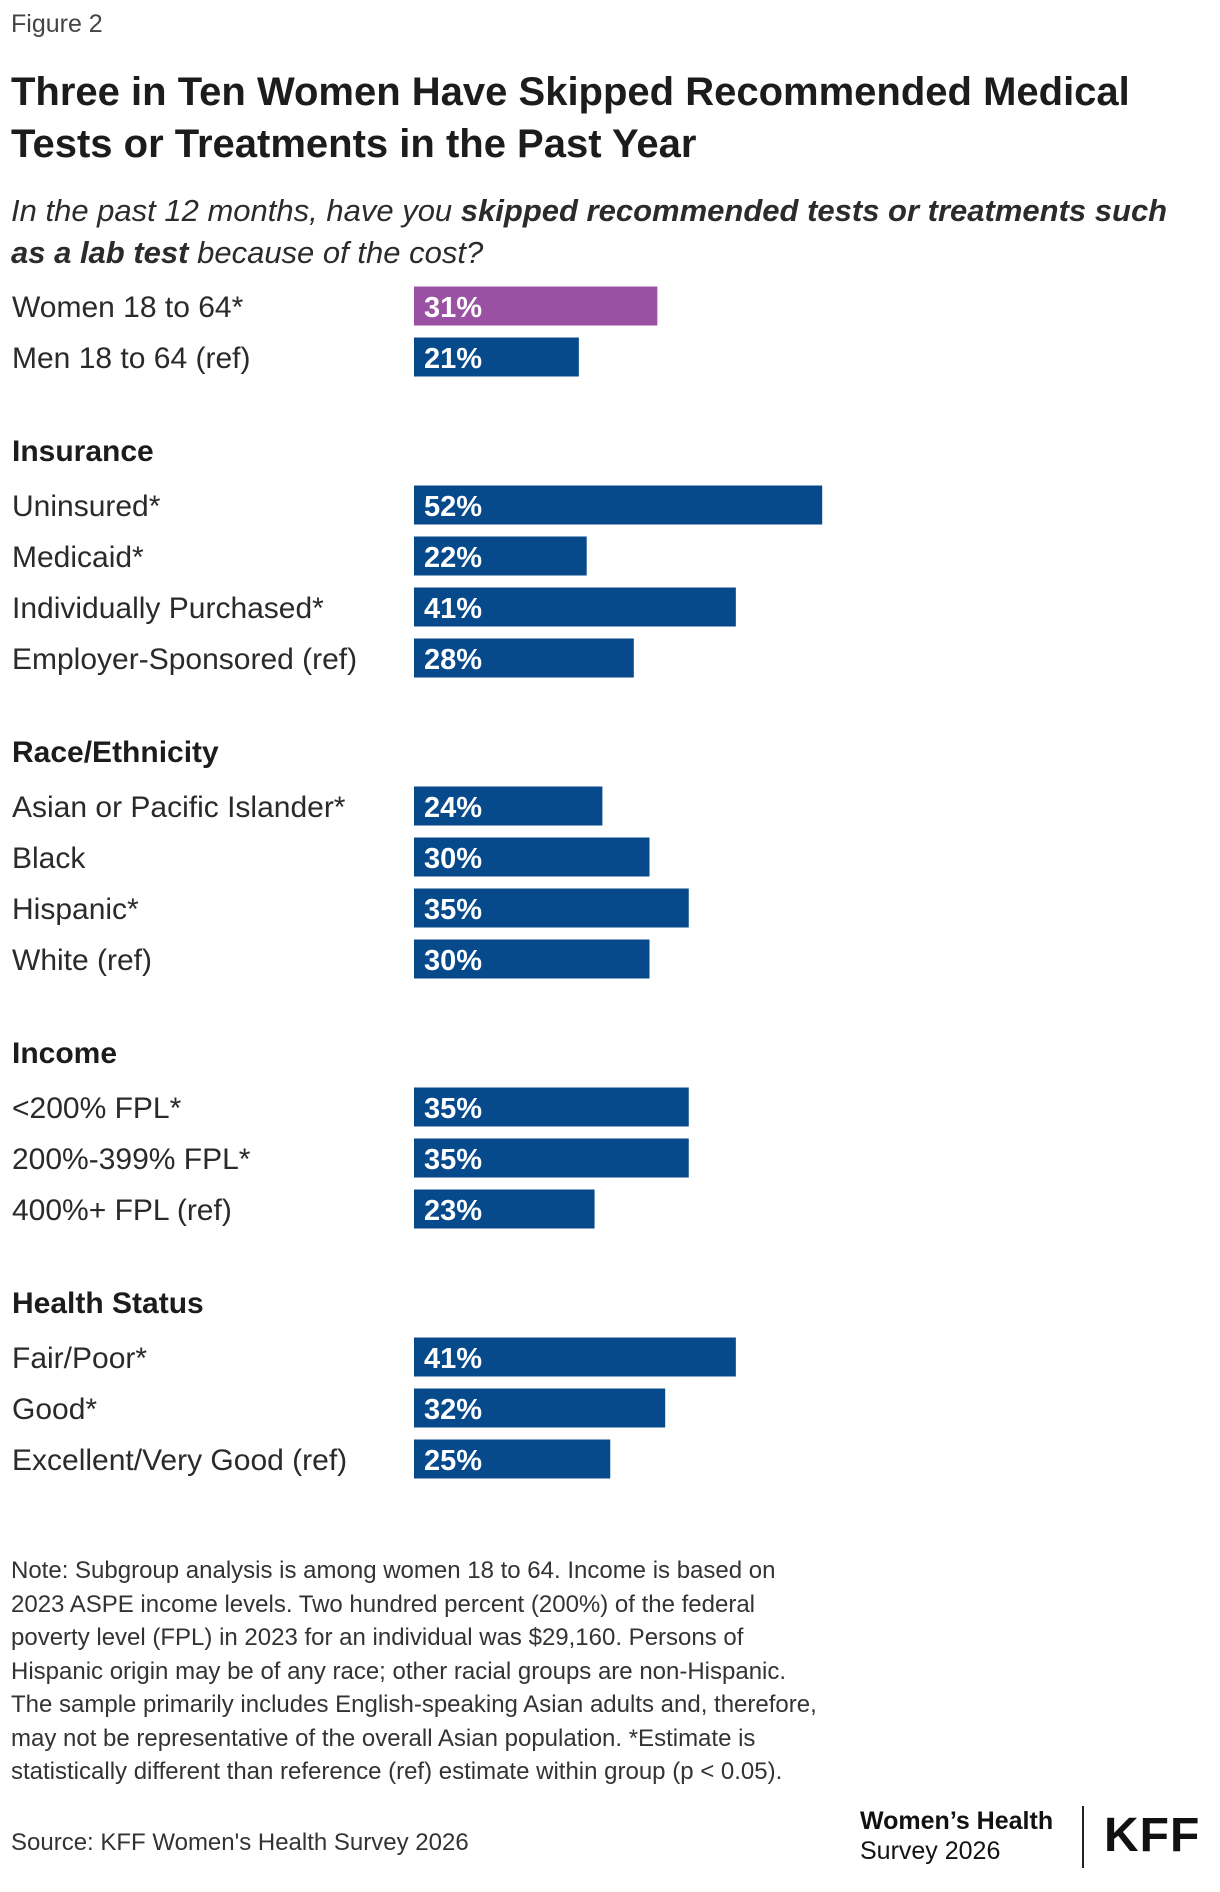 This screenshot has height=1892, width=1220. What do you see at coordinates (453, 660) in the screenshot?
I see `data-label-employer-sponsored-ref: 28%` at bounding box center [453, 660].